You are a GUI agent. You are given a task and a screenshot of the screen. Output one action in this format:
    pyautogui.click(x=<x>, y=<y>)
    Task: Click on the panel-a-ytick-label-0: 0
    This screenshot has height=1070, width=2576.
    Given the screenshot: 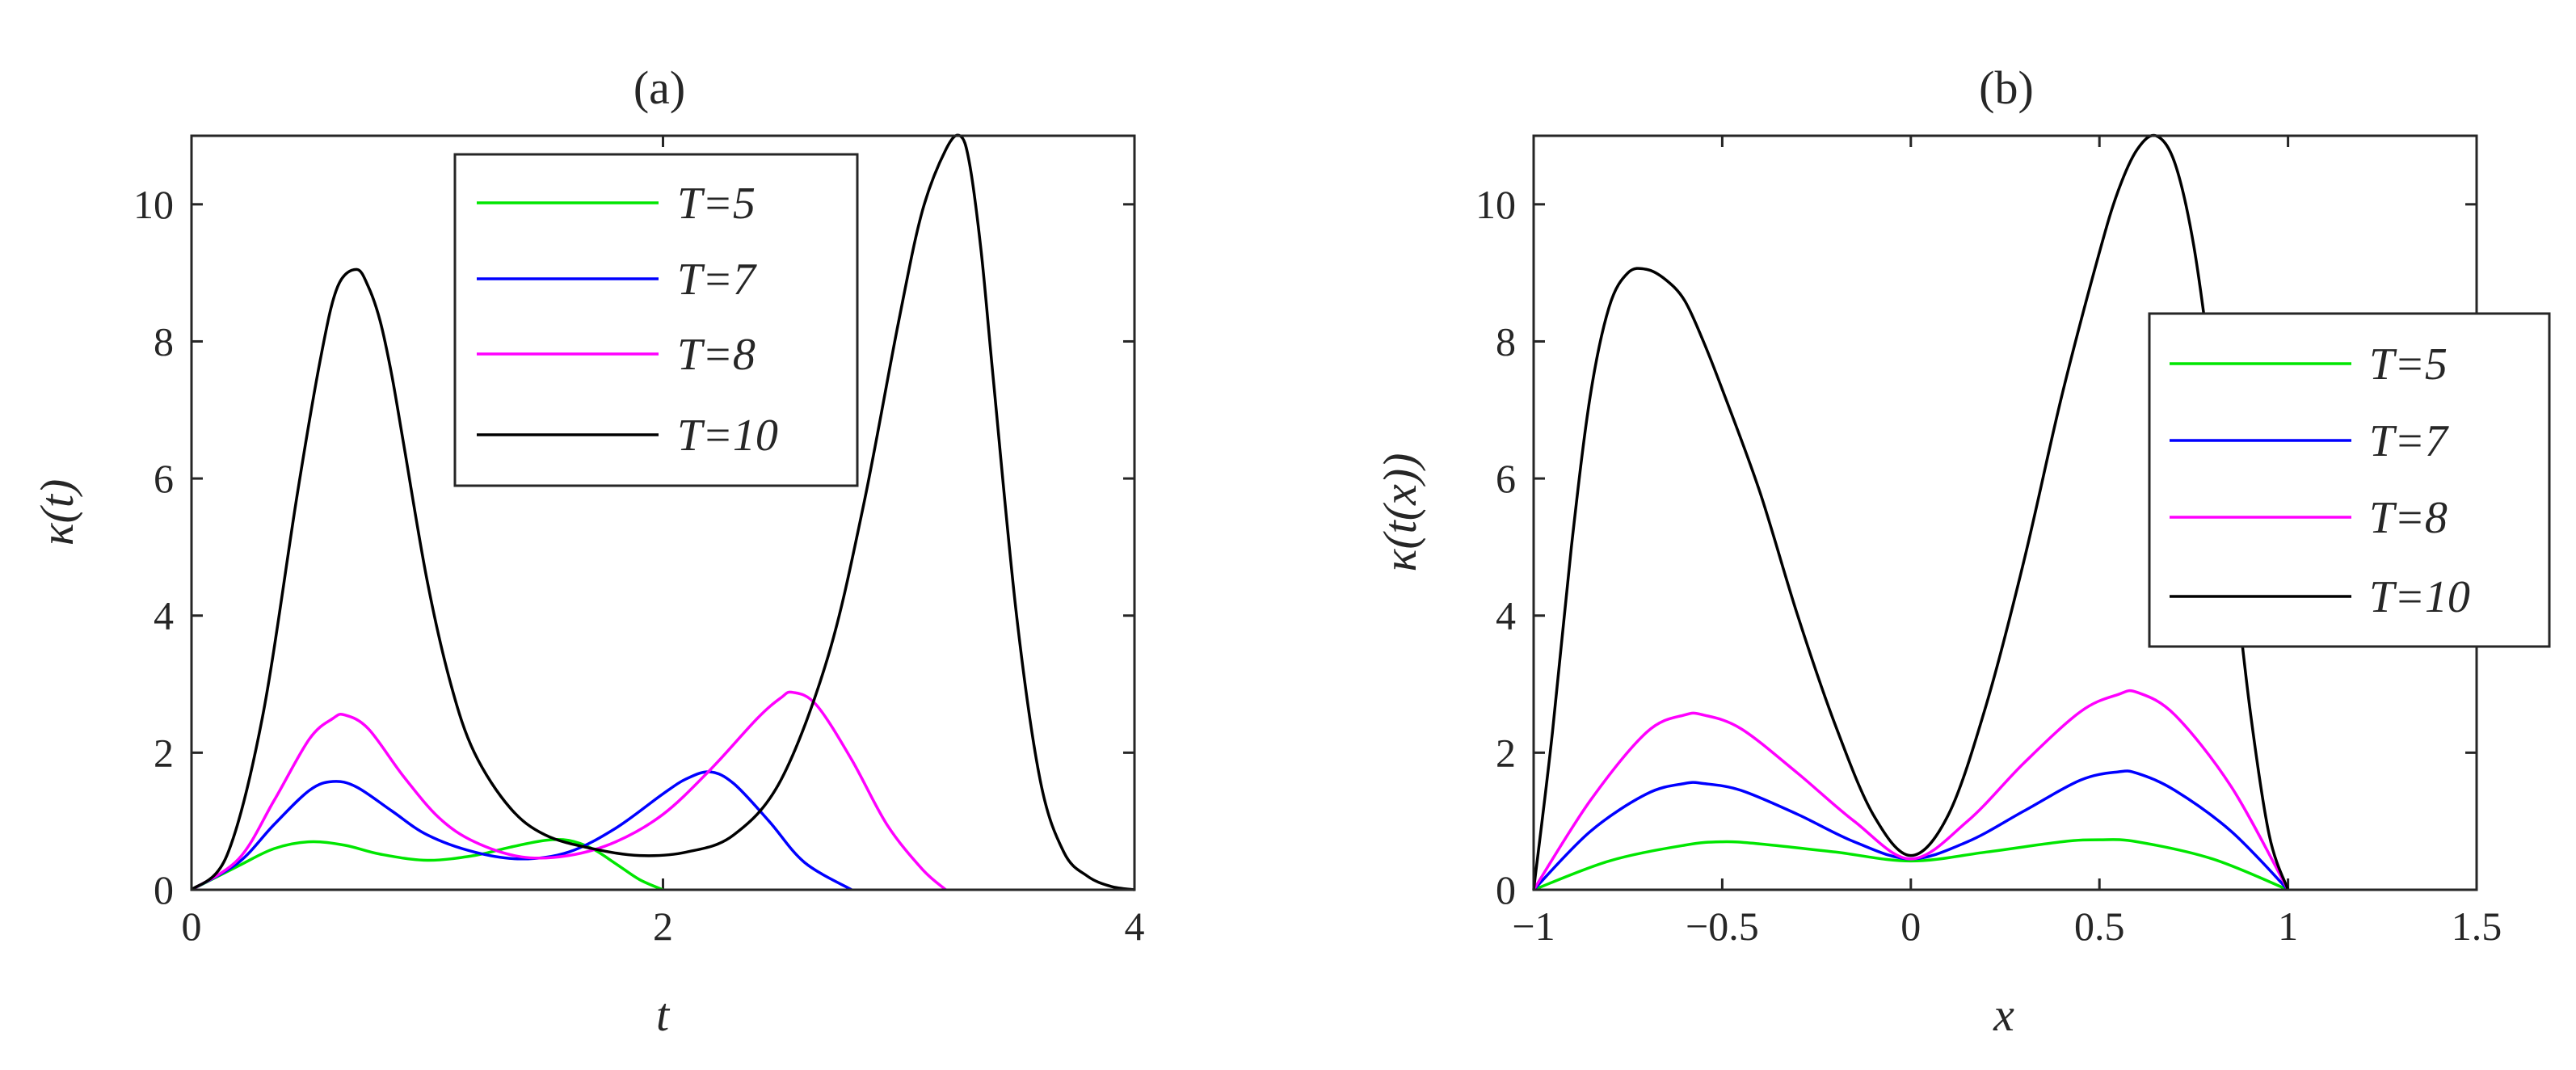 What is the action you would take?
    pyautogui.click(x=164, y=889)
    